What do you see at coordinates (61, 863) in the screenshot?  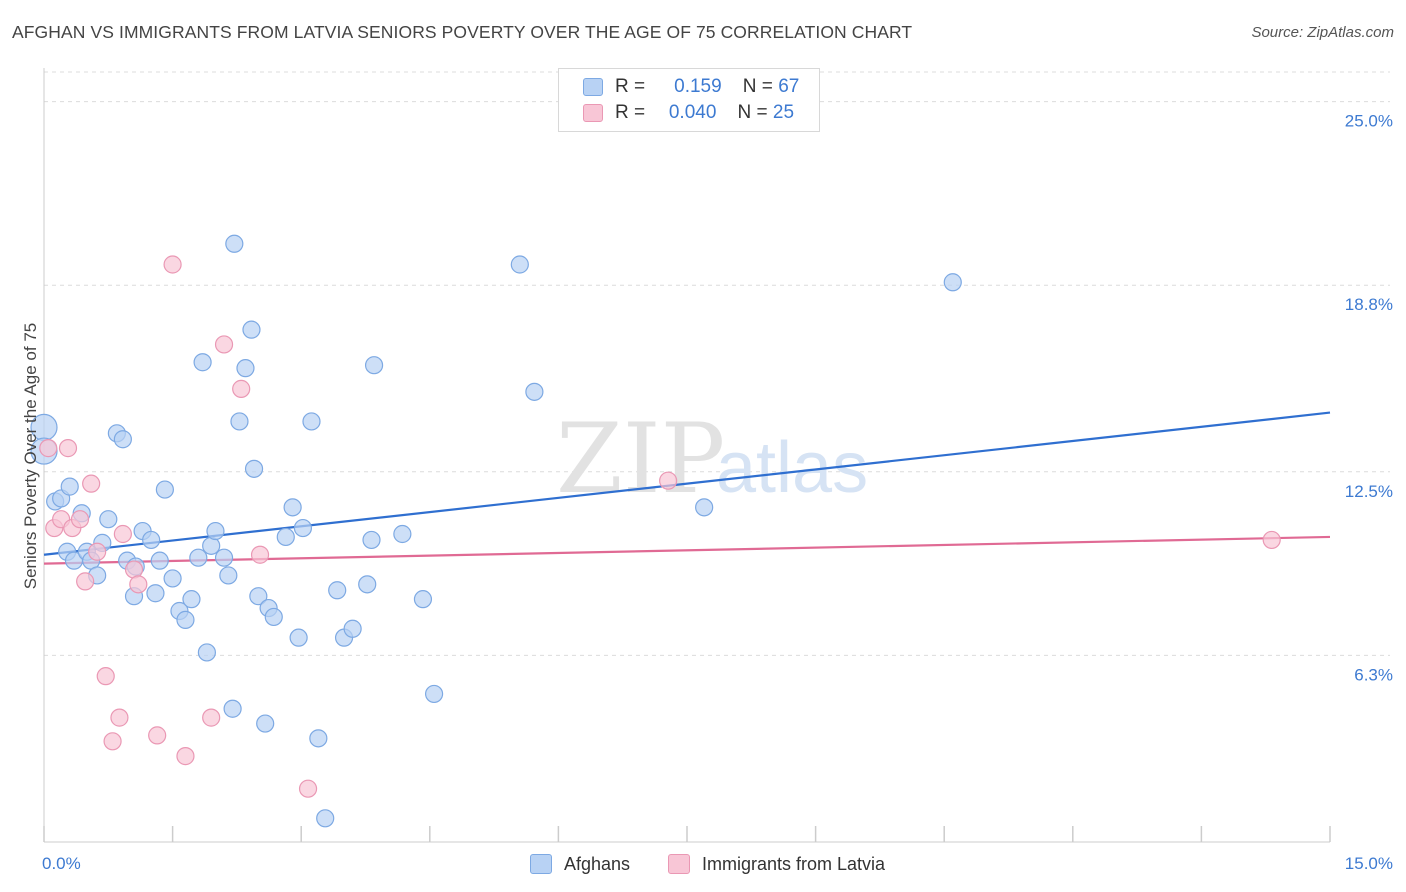 I see `x-tick-label: 0.0%` at bounding box center [61, 863].